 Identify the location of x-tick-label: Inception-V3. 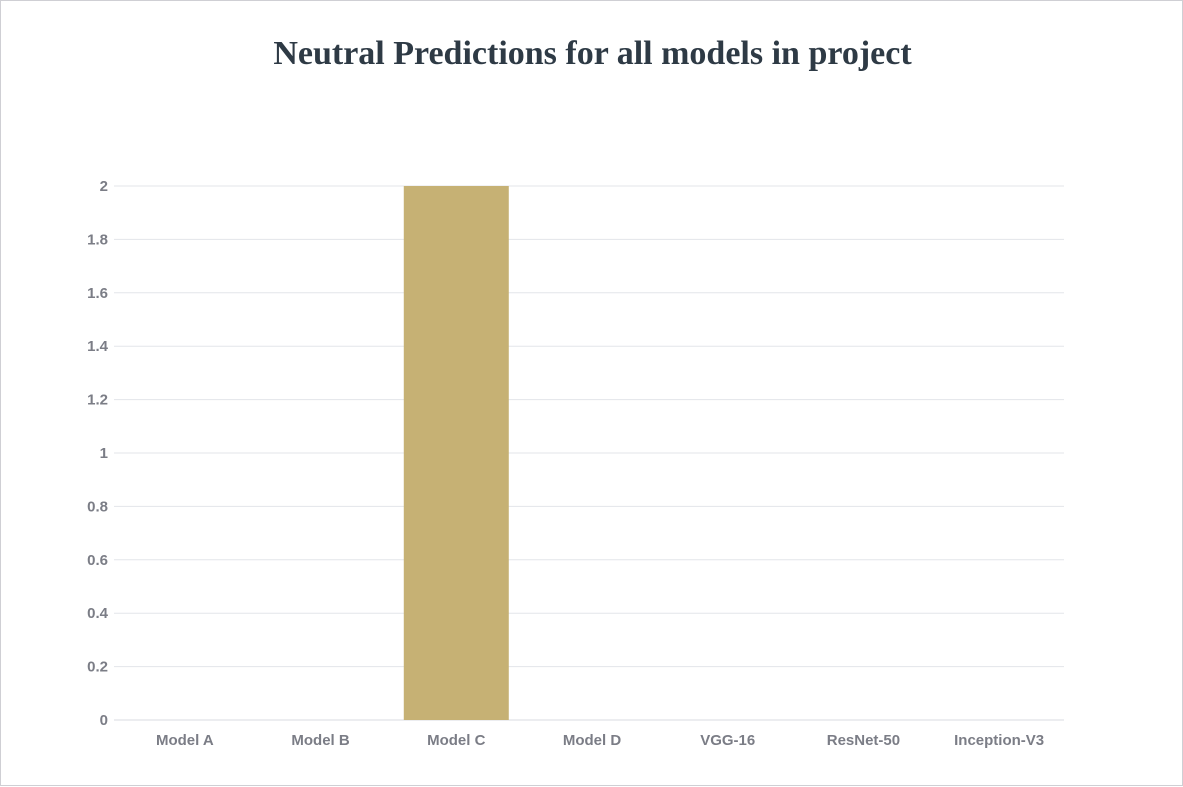
(999, 740).